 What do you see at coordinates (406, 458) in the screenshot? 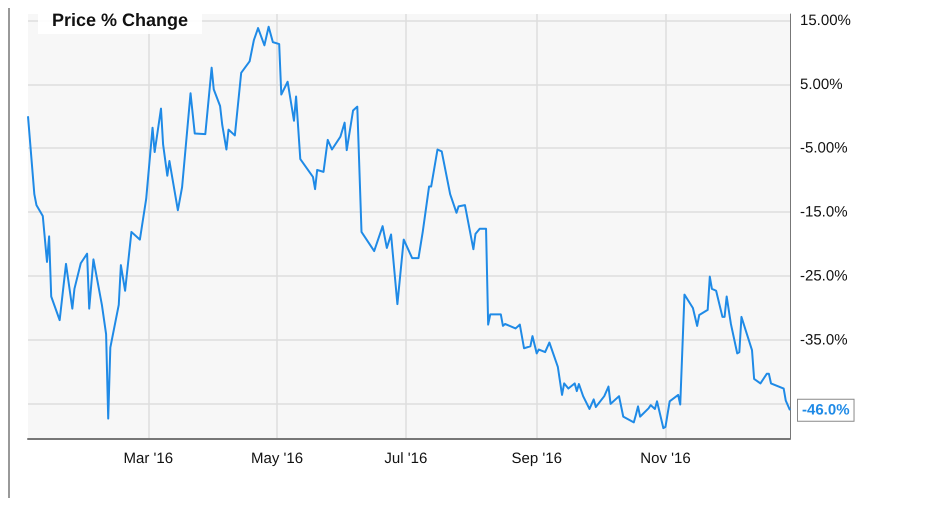
I see `x-tick-label: Jul '16` at bounding box center [406, 458].